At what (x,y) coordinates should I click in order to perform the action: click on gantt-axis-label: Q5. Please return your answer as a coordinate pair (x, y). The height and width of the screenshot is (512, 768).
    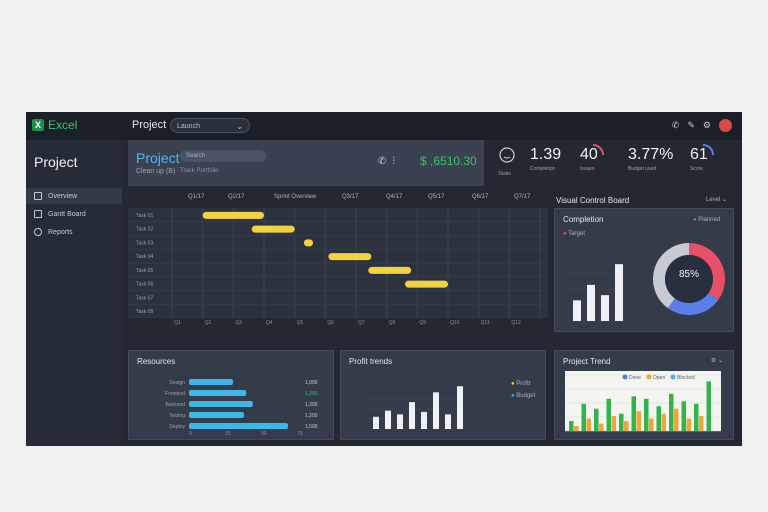
    Looking at the image, I should click on (300, 323).